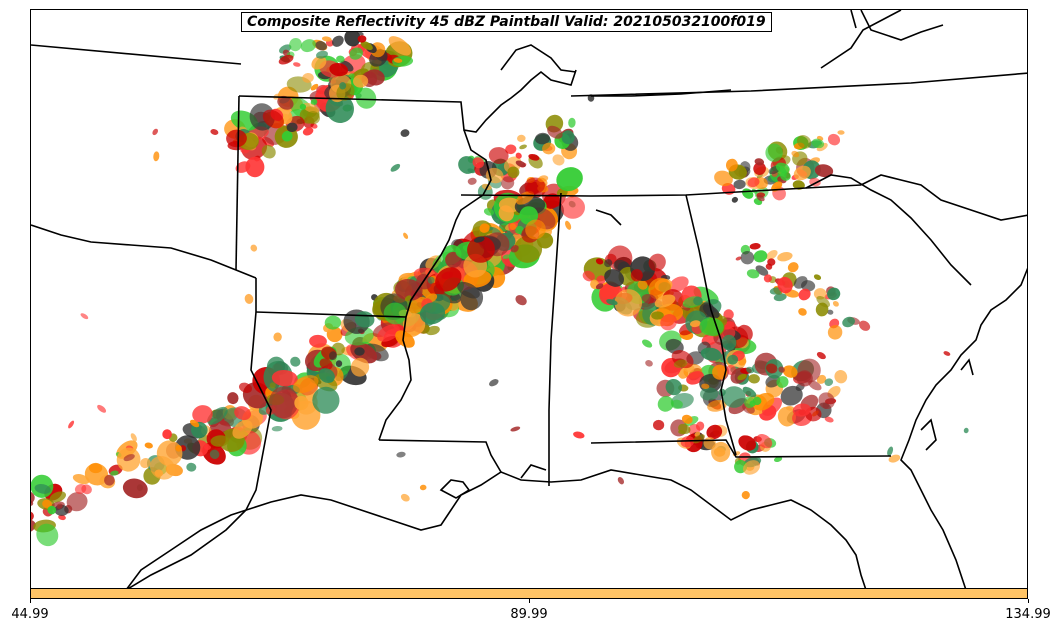 This screenshot has height=633, width=1062. What do you see at coordinates (30, 614) in the screenshot?
I see `colorbar-tick-label: 44.99` at bounding box center [30, 614].